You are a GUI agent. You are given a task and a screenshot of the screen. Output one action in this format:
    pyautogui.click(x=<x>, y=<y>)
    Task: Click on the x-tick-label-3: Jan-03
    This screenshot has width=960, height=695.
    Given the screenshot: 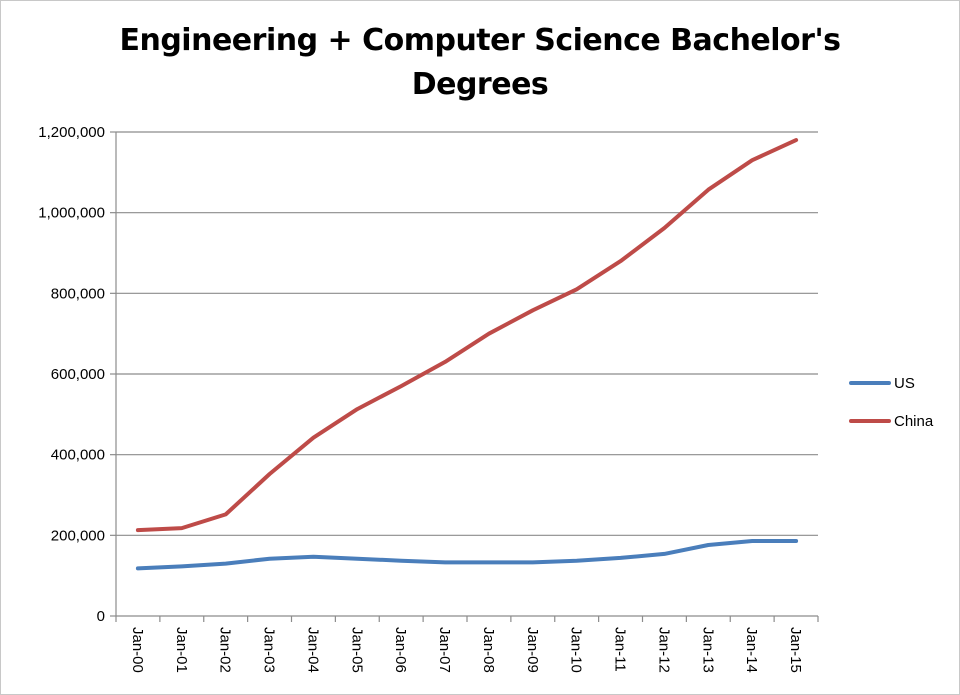 What is the action you would take?
    pyautogui.click(x=269, y=650)
    